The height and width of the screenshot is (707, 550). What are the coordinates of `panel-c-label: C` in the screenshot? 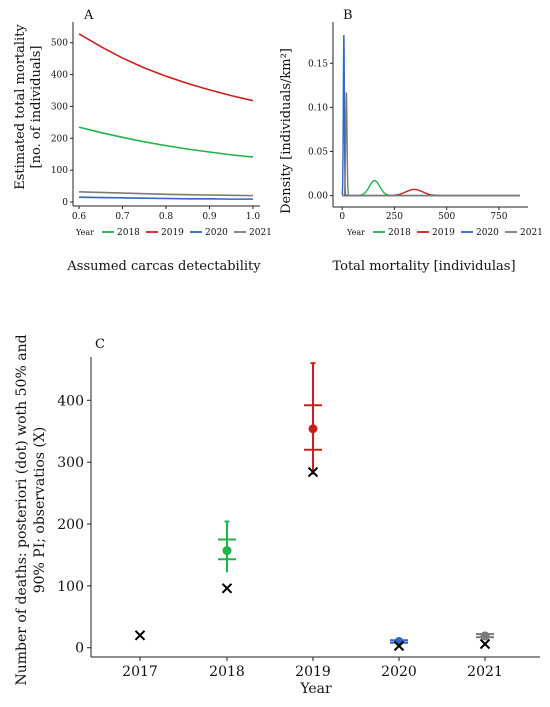 It's located at (100, 344).